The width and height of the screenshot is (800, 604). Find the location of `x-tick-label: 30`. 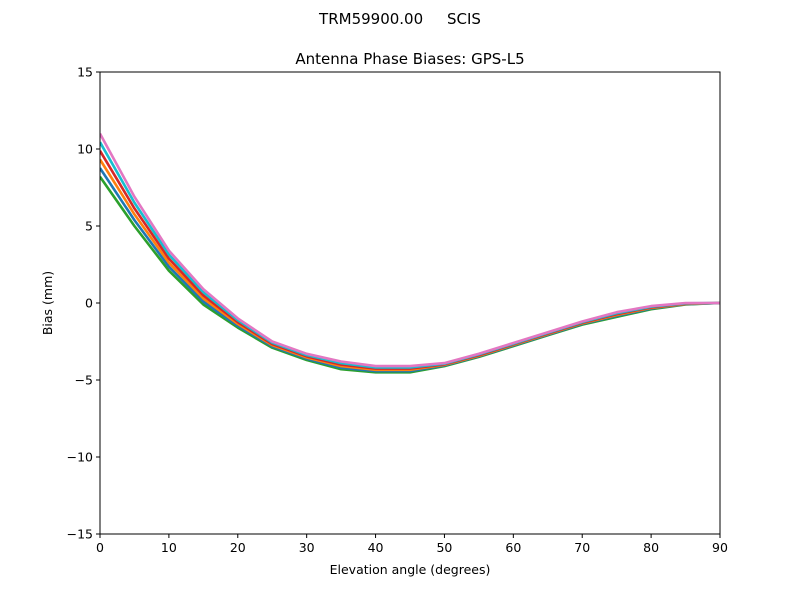

x-tick-label: 30 is located at coordinates (307, 547).